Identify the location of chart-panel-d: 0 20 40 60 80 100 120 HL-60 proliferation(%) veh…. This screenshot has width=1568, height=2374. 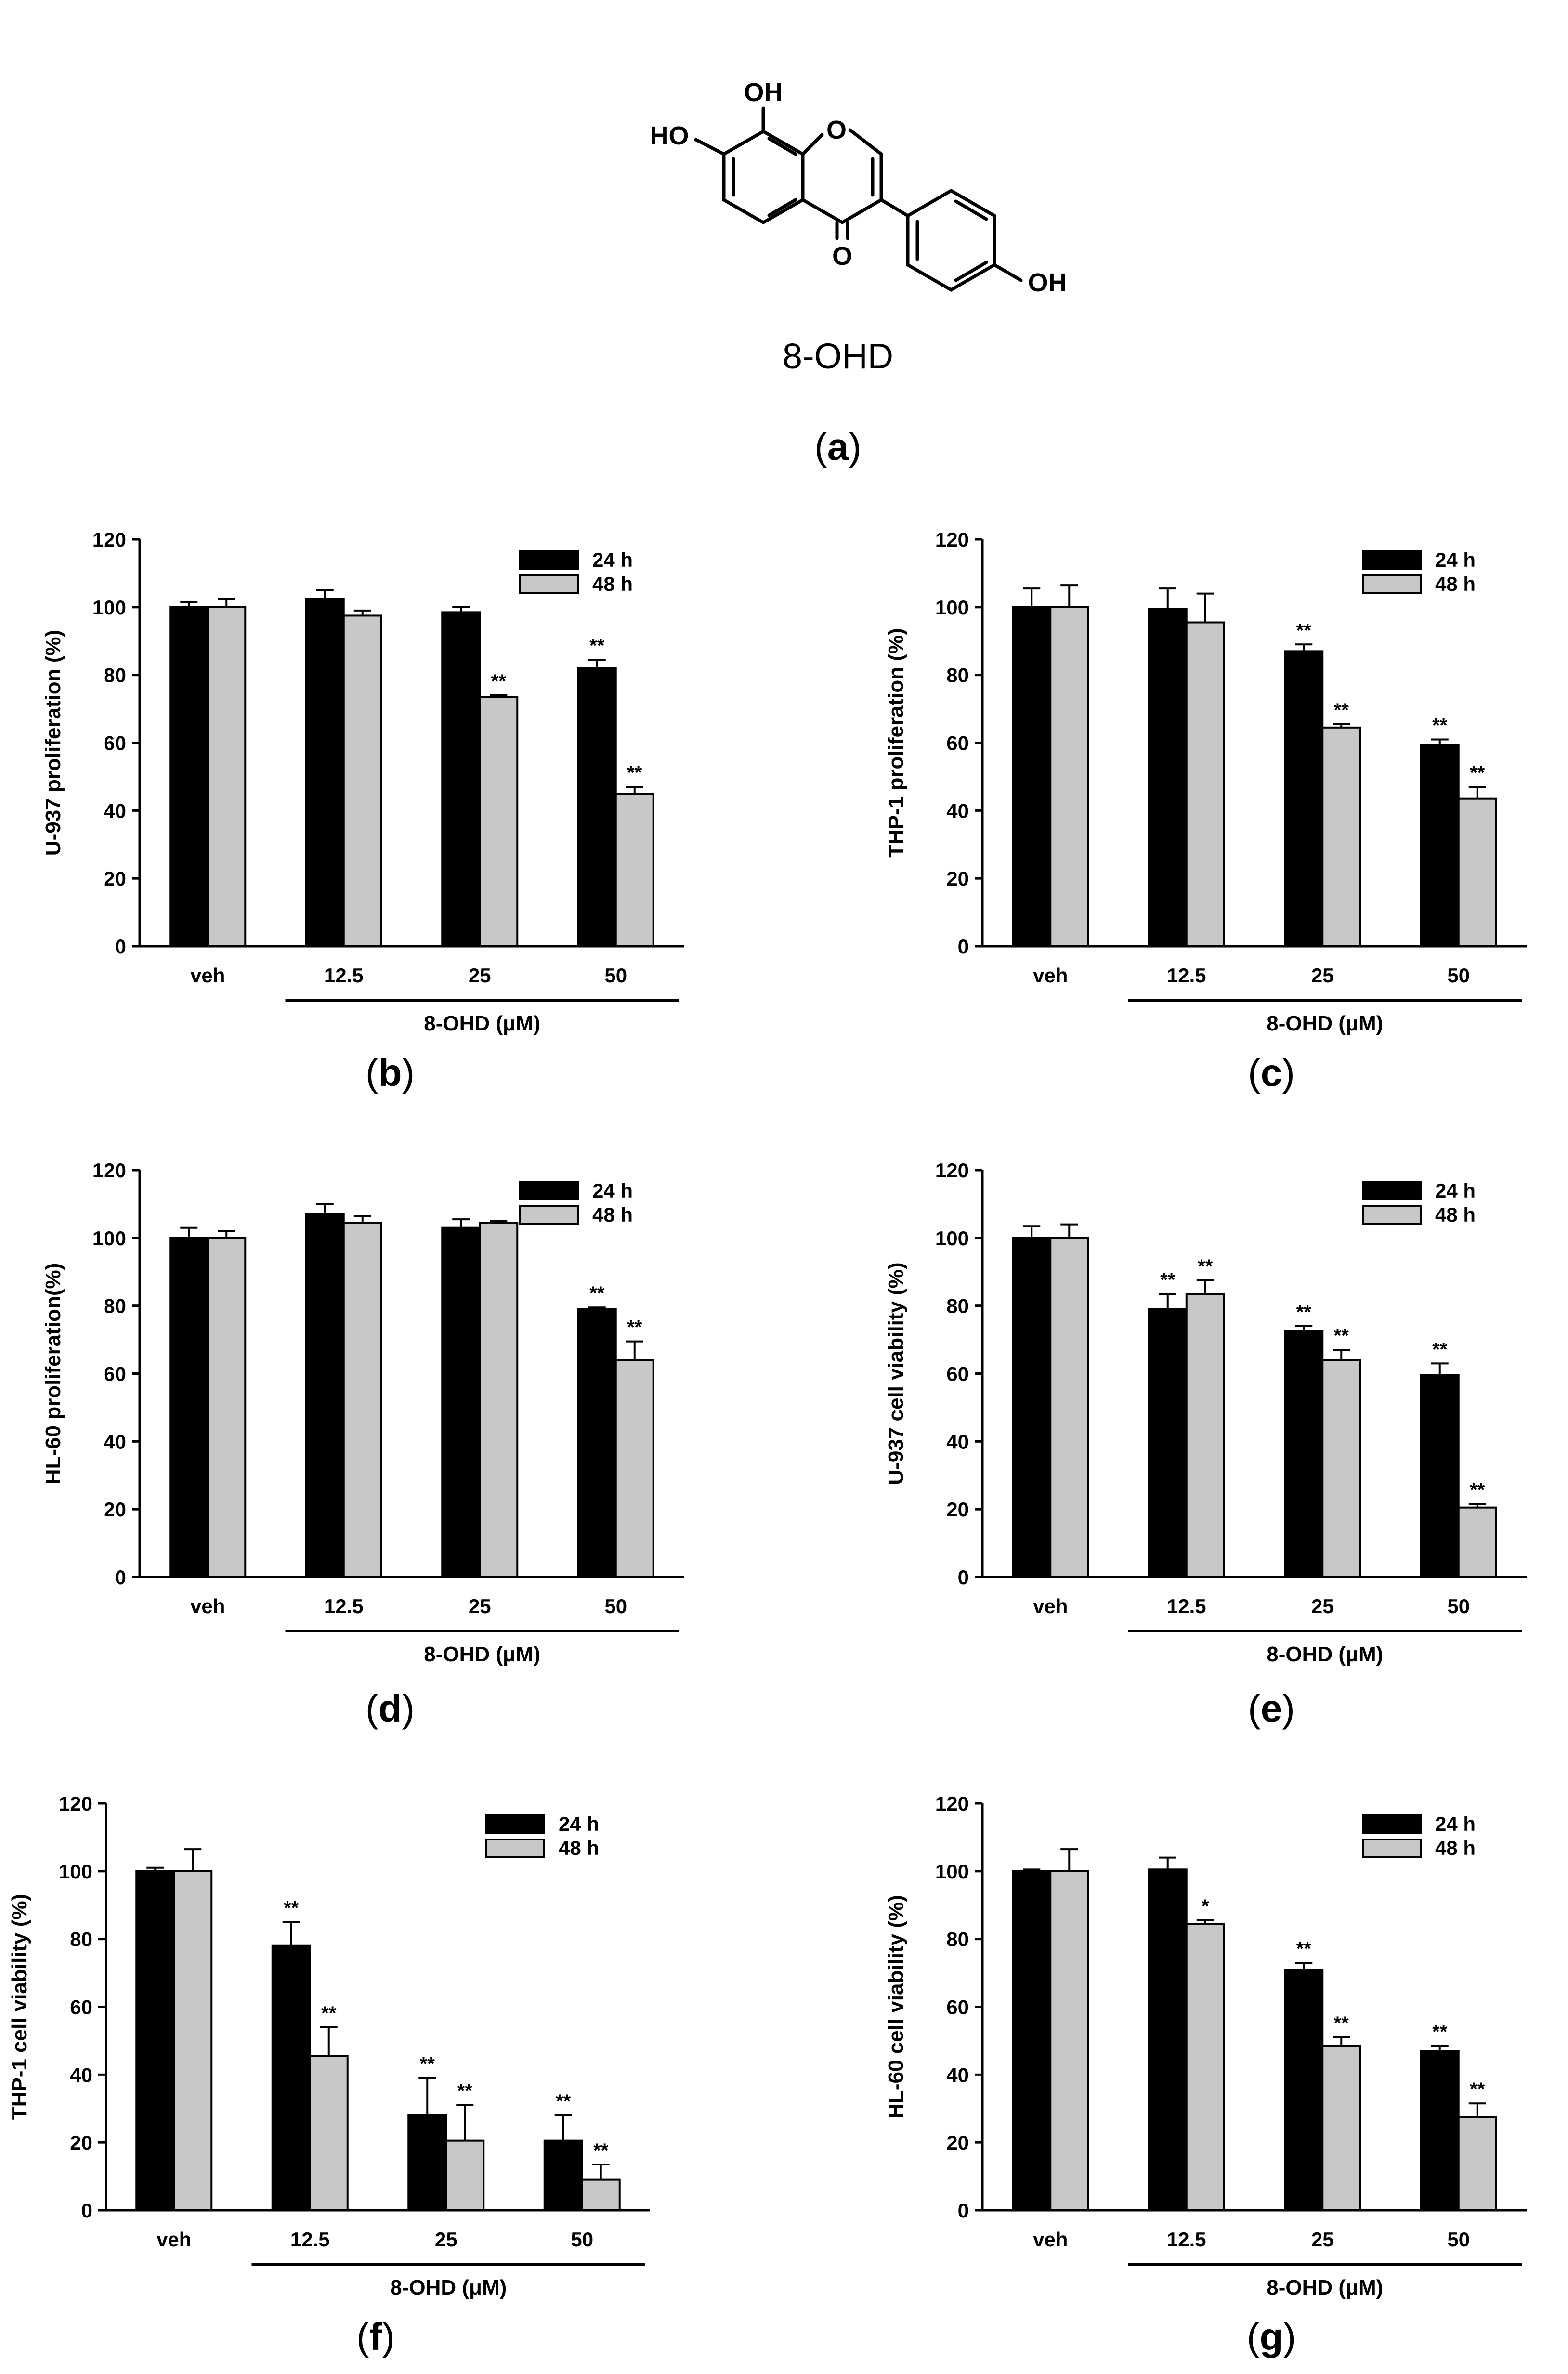
(362, 1444).